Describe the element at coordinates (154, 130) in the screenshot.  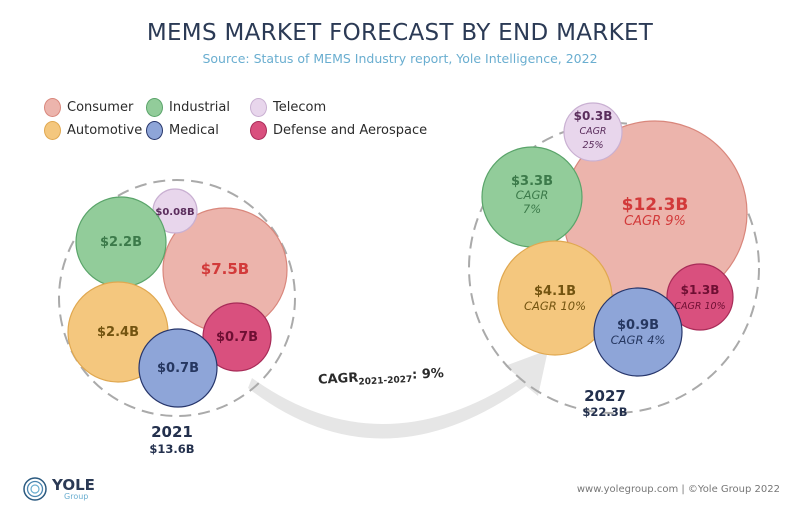
I see `legend-swatch-medical` at that location.